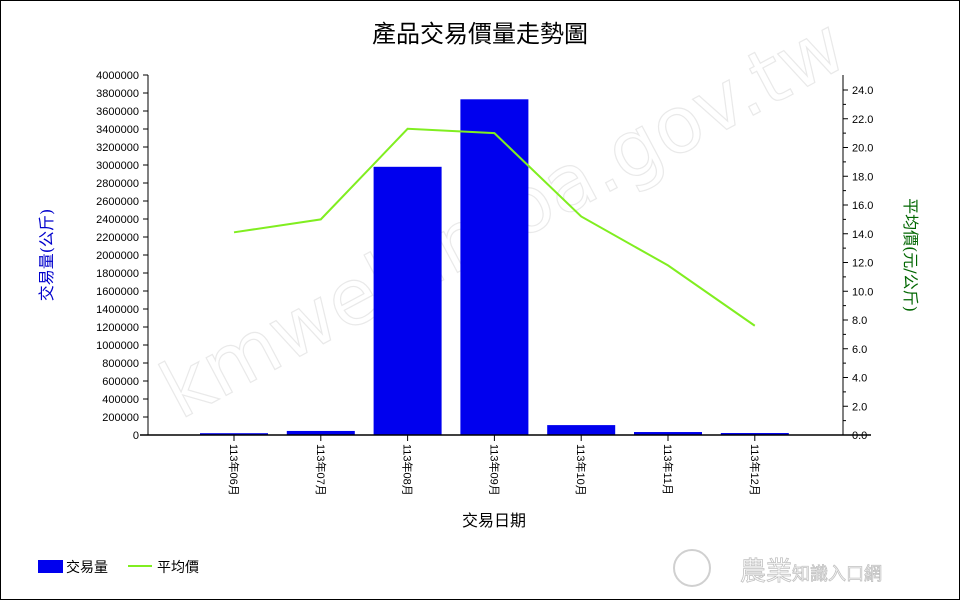 This screenshot has height=600, width=960. Describe the element at coordinates (117, 202) in the screenshot. I see `y-tick-label: 2600000` at that location.